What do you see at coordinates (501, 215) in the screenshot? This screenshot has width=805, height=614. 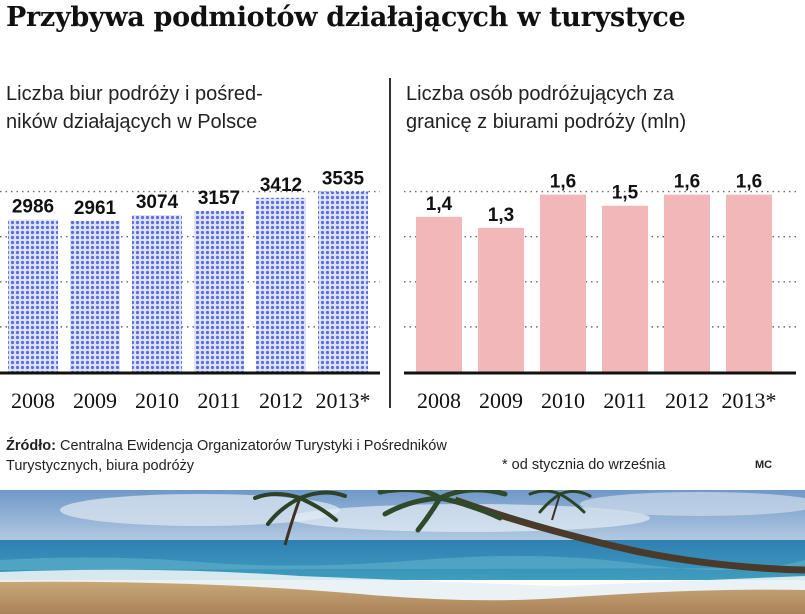 I see `data-label: 1,3` at bounding box center [501, 215].